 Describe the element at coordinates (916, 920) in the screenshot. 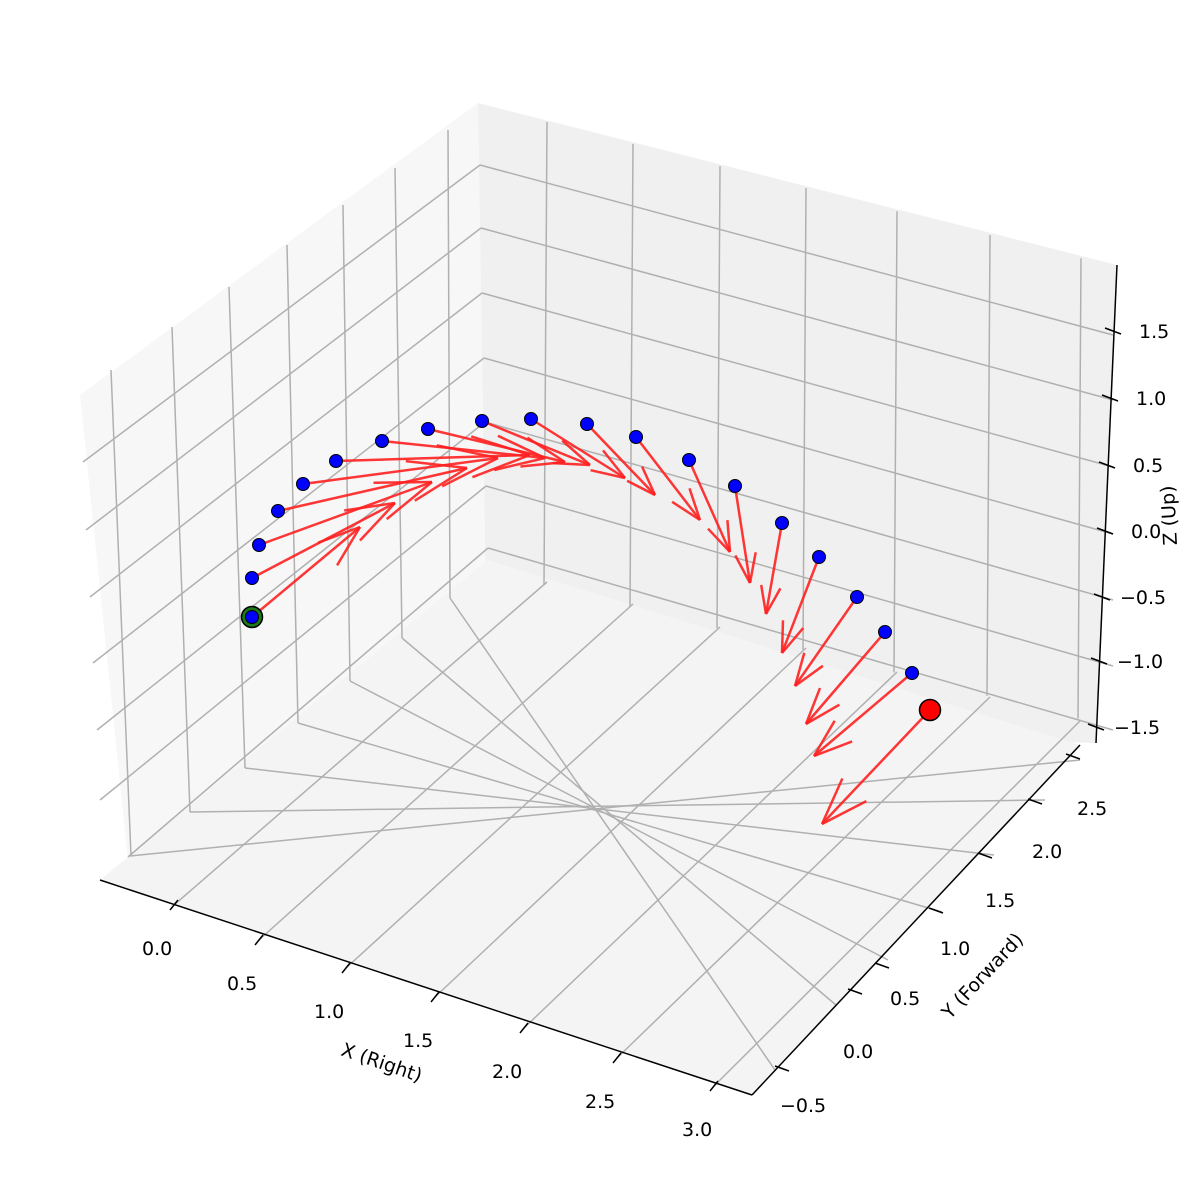

I see `y-axis-line` at that location.